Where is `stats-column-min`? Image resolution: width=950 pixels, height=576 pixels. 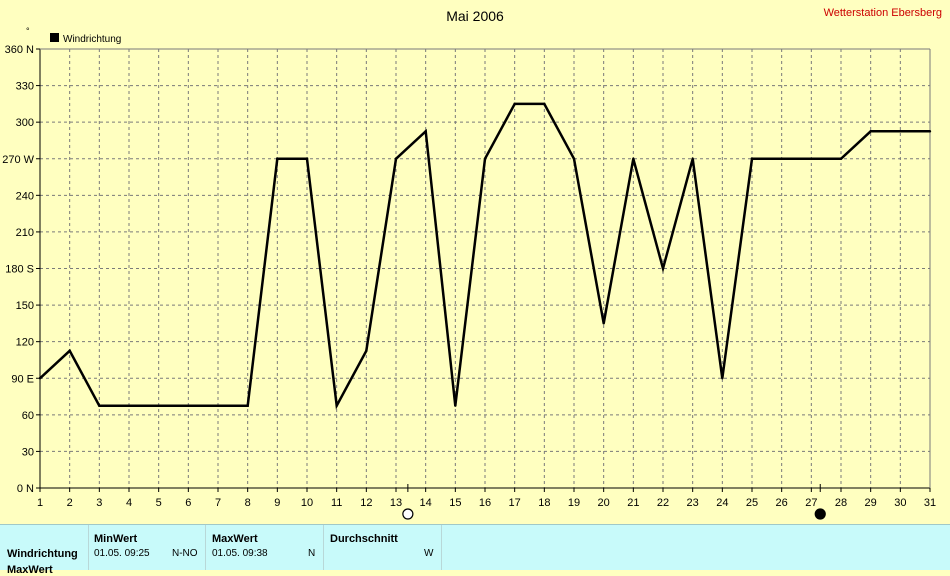
stats-column-min is located at coordinates (147, 547).